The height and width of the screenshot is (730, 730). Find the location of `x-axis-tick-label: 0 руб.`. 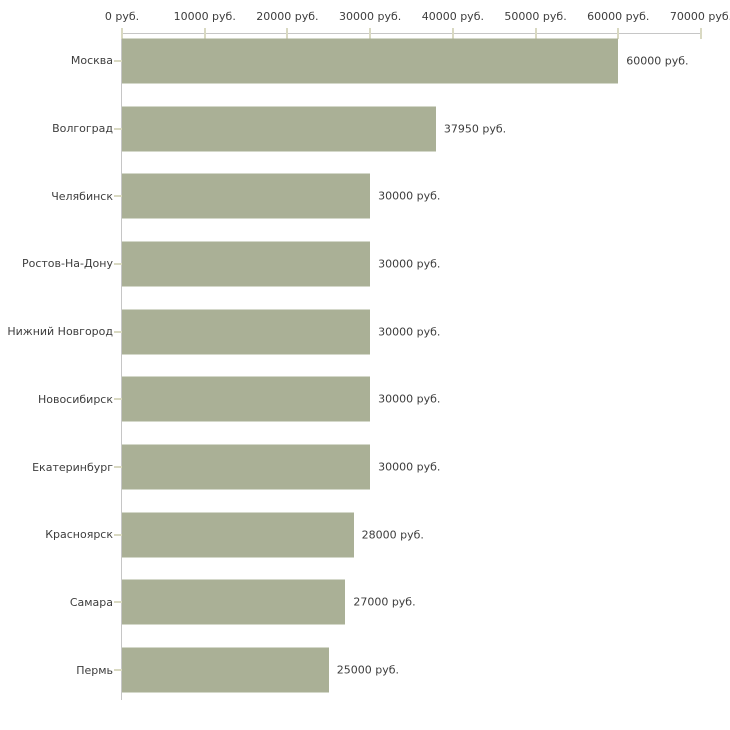

x-axis-tick-label: 0 руб. is located at coordinates (122, 16).